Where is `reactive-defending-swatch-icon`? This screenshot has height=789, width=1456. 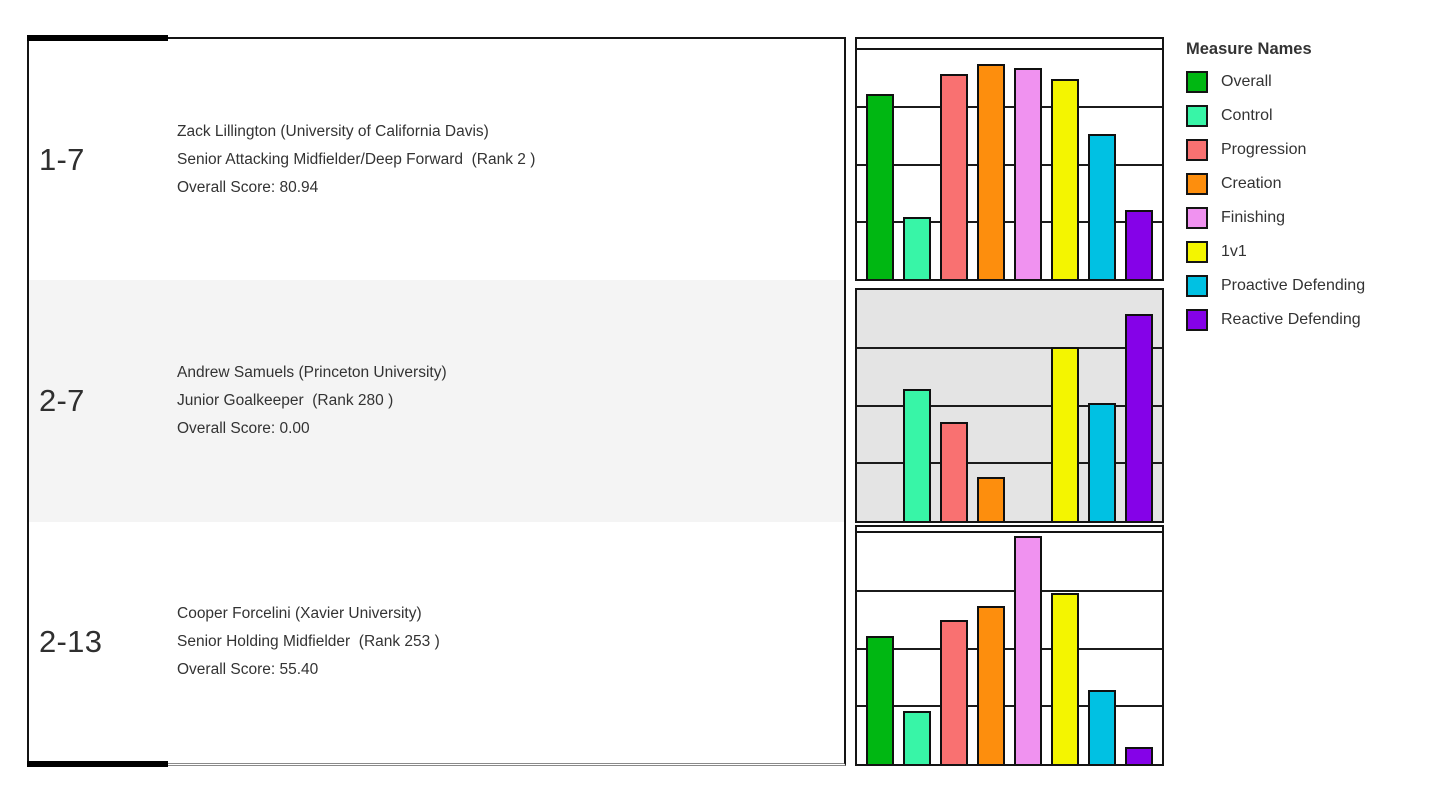
reactive-defending-swatch-icon is located at coordinates (1197, 320).